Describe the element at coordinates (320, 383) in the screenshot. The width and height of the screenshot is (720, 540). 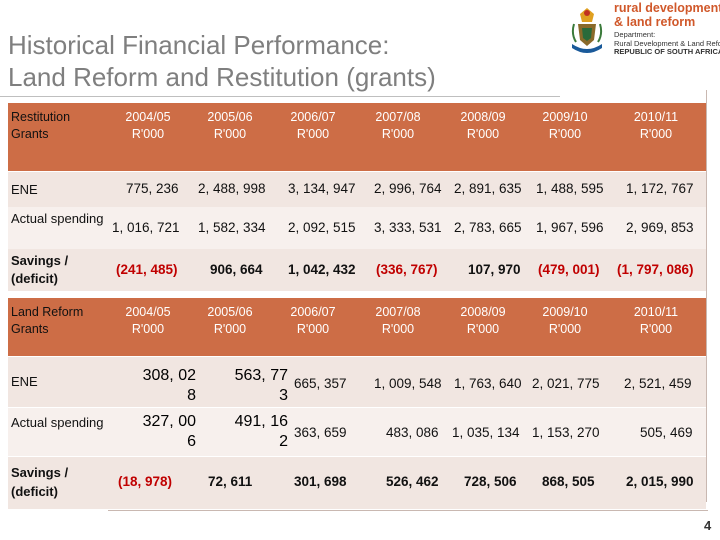
I see `lr-ene-2006-value: 665, 357` at that location.